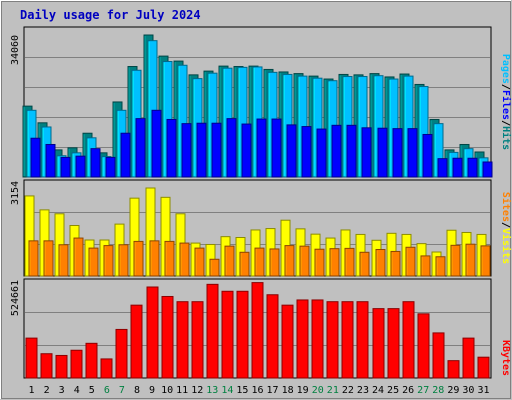  What do you see at coordinates (212, 390) in the screenshot?
I see `x-tick-label: 13` at bounding box center [212, 390].